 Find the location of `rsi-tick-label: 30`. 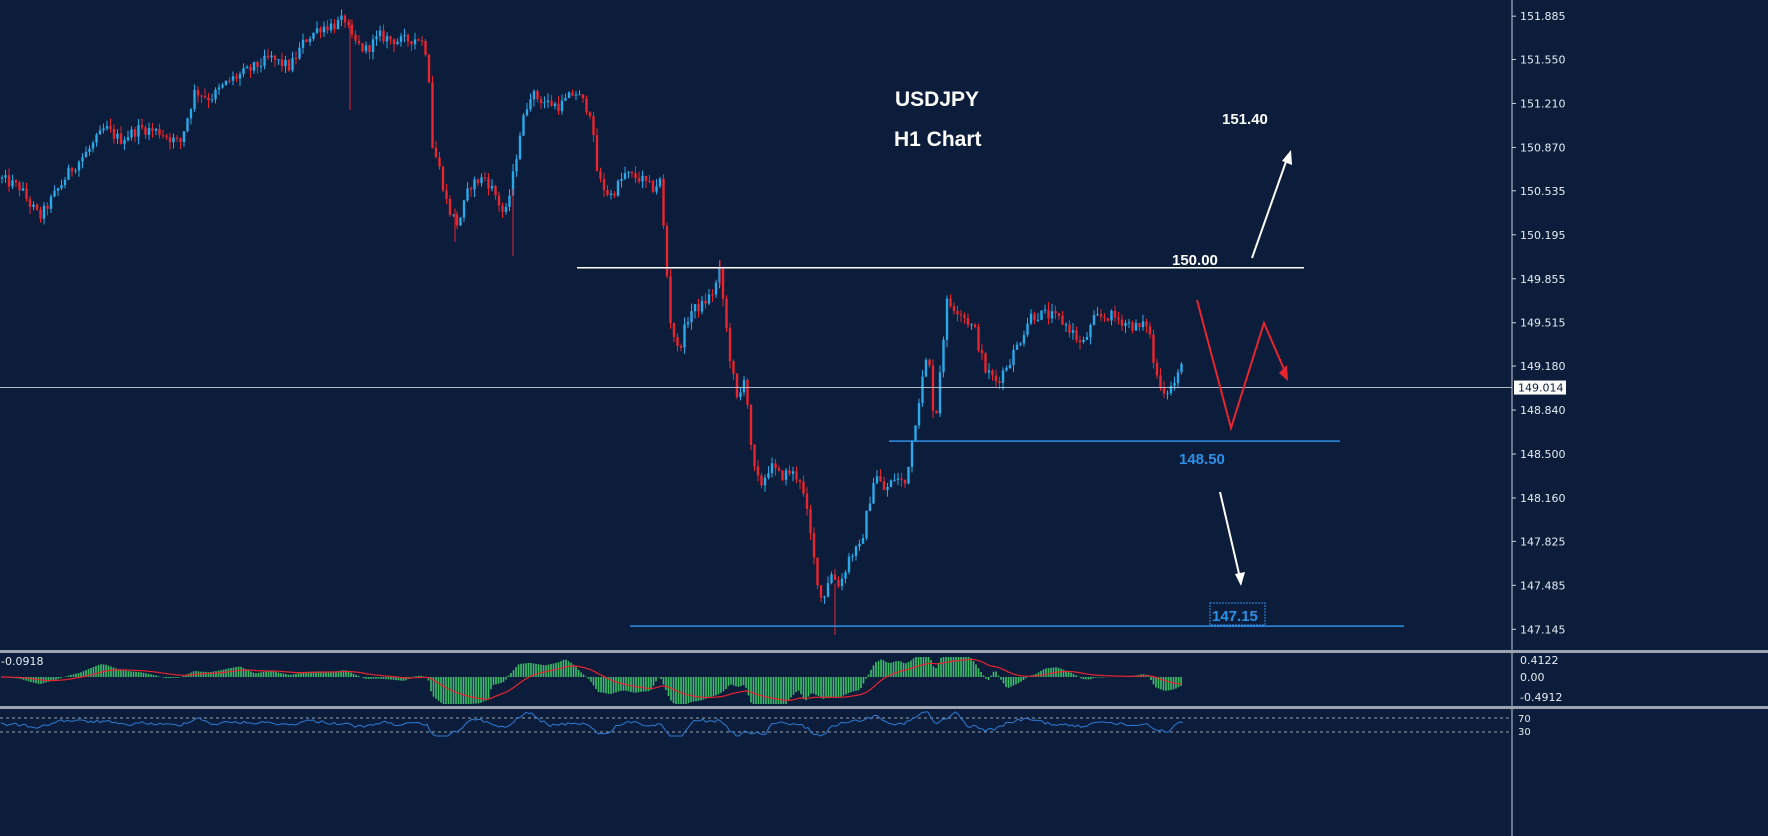

rsi-tick-label: 30 is located at coordinates (1524, 732).